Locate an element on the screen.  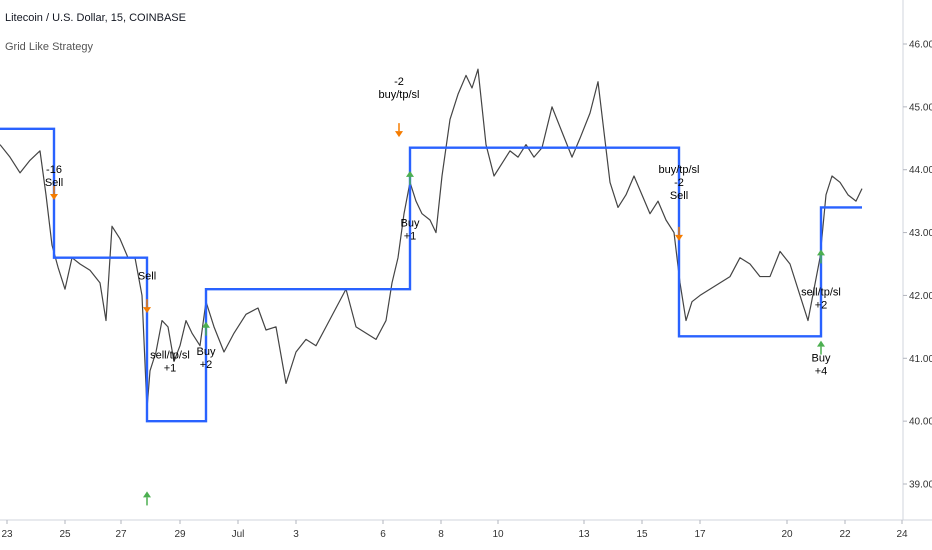
x-tick-label: 17 is located at coordinates (700, 534).